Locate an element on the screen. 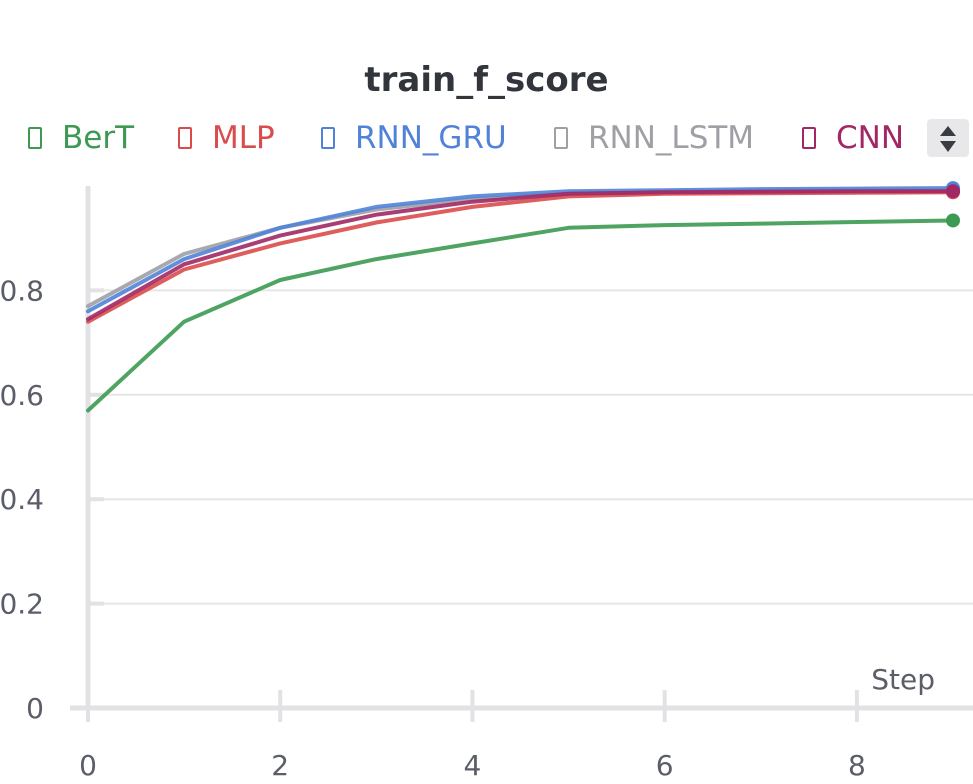 The height and width of the screenshot is (784, 973). legend-swatch-bert is located at coordinates (35, 138).